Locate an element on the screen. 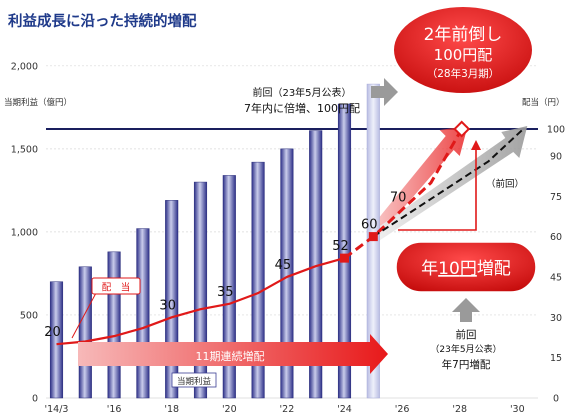  headline-line1: 2年前倒し is located at coordinates (463, 35).